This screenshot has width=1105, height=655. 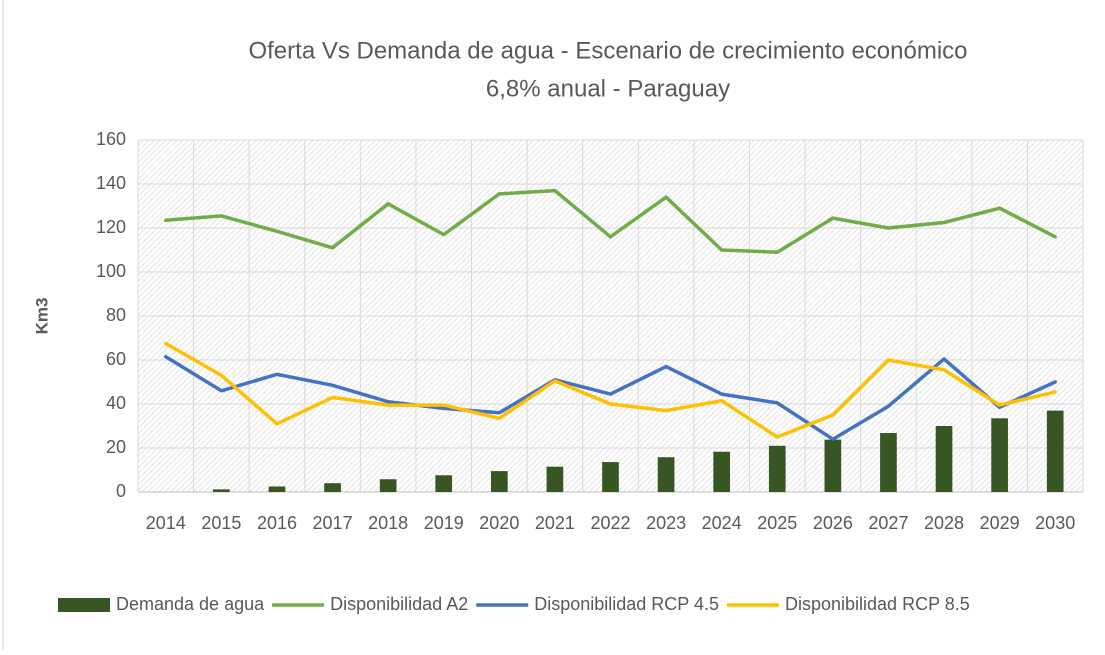 I want to click on x-tick-label: 2017, so click(x=333, y=523).